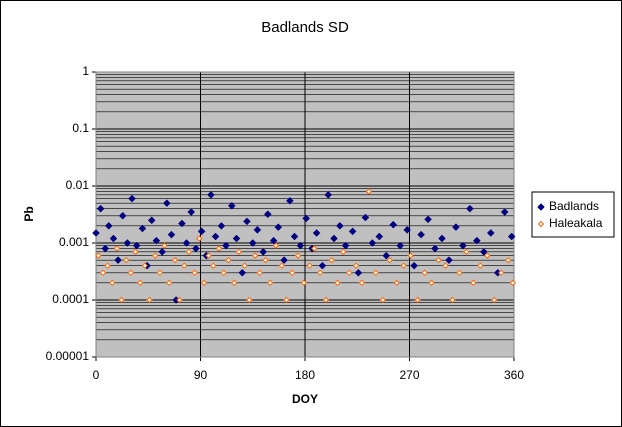 The height and width of the screenshot is (427, 622). I want to click on x-tick-label: 180, so click(305, 375).